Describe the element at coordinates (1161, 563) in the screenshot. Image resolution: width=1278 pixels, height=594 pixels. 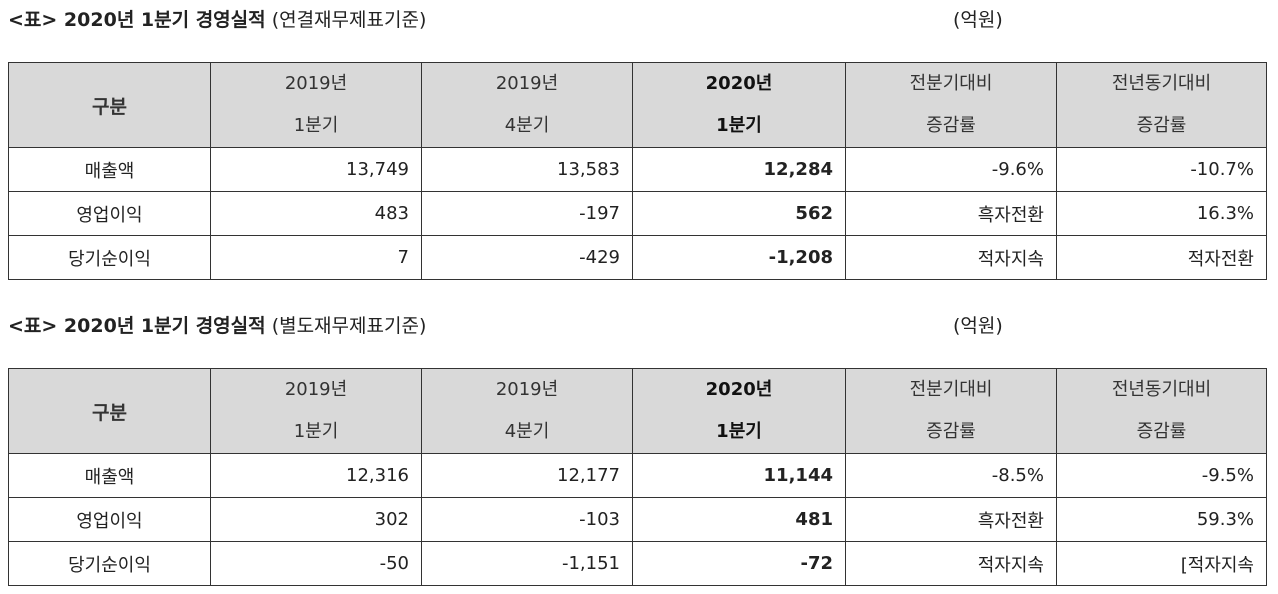
I see `cell-value: [적자지속` at that location.